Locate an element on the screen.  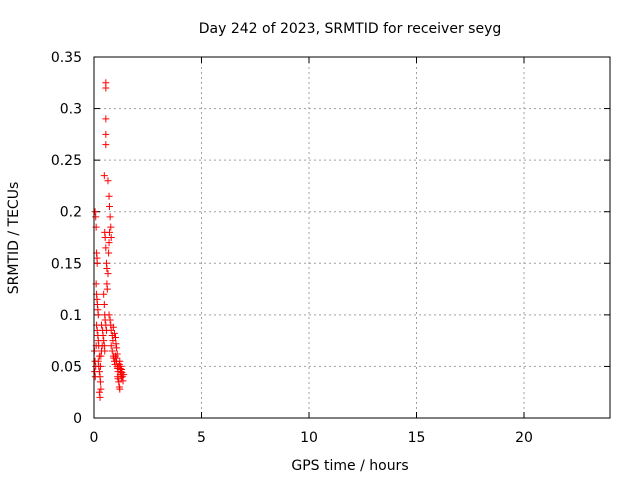
y-tick-label: 0.25 is located at coordinates (66, 161).